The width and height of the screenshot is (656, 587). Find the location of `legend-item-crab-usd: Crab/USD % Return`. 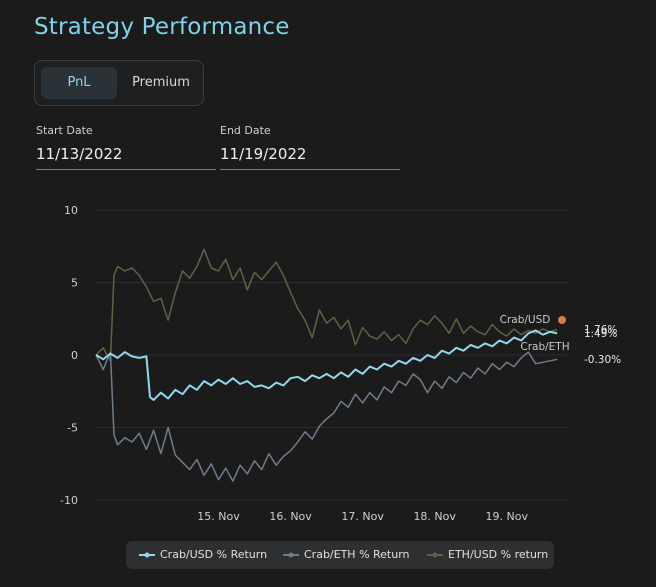

legend-item-crab-usd: Crab/USD % Return is located at coordinates (202, 555).